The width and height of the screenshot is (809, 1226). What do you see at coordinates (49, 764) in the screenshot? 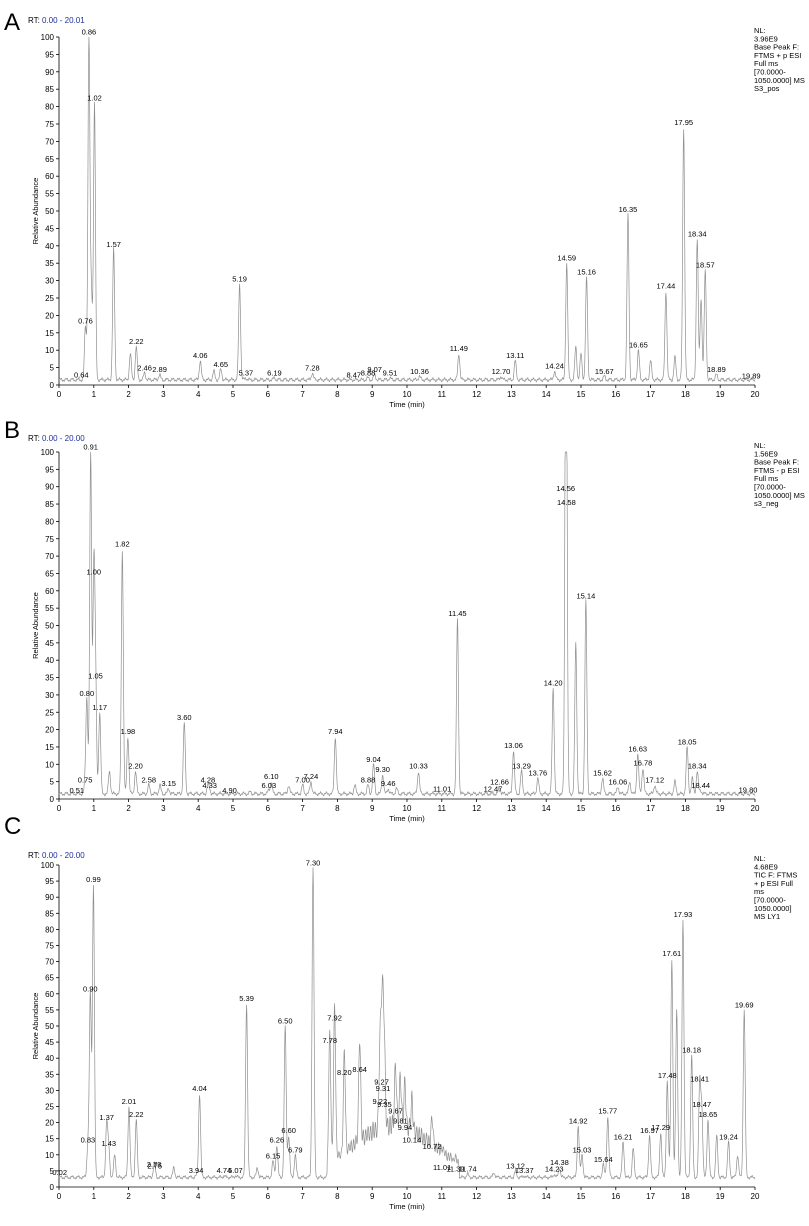
I see `y-tick-label: 10` at bounding box center [49, 764].